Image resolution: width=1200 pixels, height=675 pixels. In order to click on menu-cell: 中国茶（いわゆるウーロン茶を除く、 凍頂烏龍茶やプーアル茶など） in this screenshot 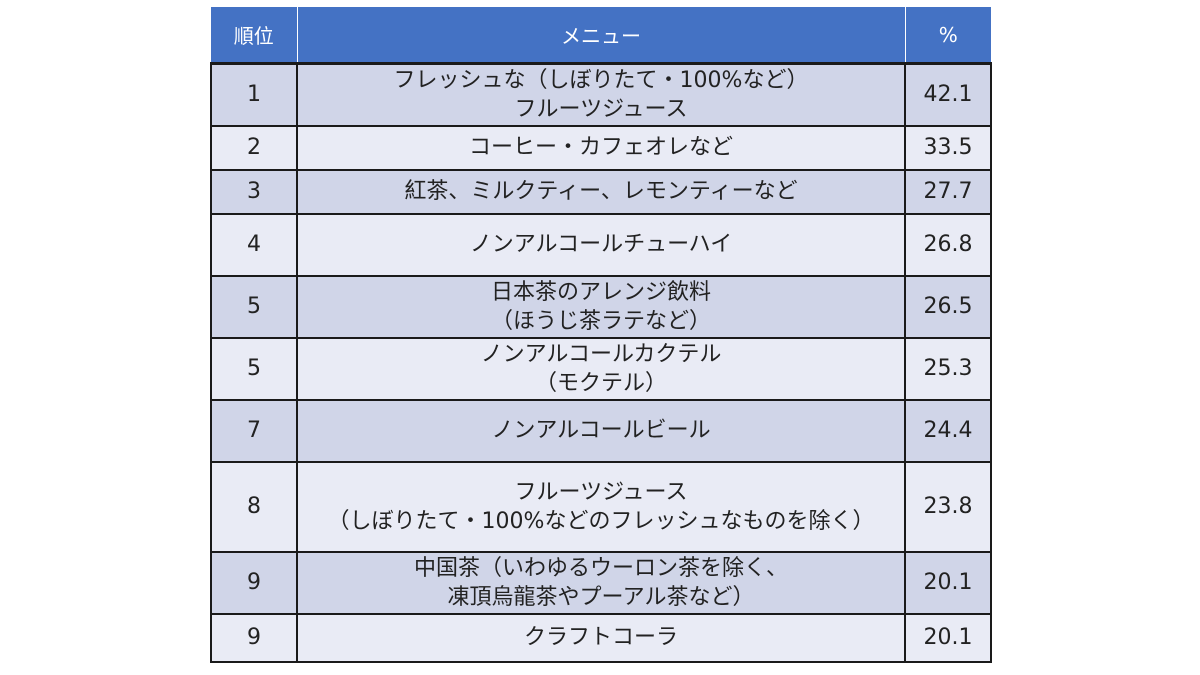, I will do `click(601, 582)`.